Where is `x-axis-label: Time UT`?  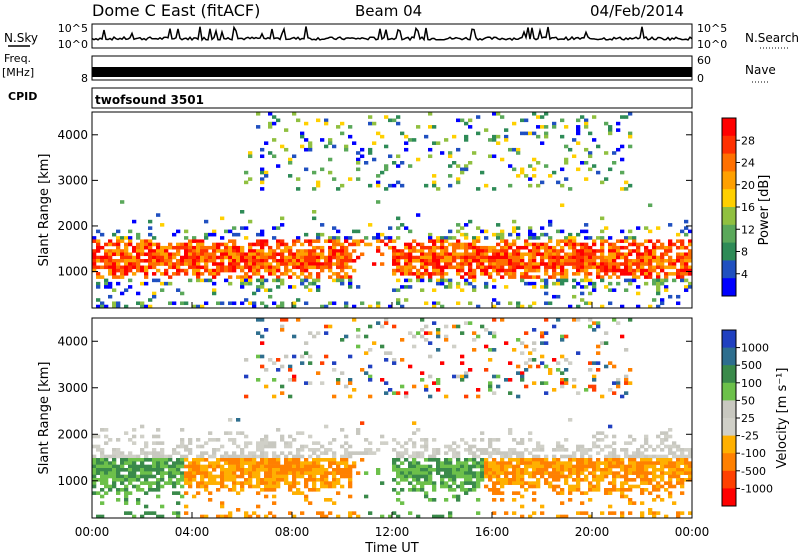 x-axis-label: Time UT is located at coordinates (391, 547).